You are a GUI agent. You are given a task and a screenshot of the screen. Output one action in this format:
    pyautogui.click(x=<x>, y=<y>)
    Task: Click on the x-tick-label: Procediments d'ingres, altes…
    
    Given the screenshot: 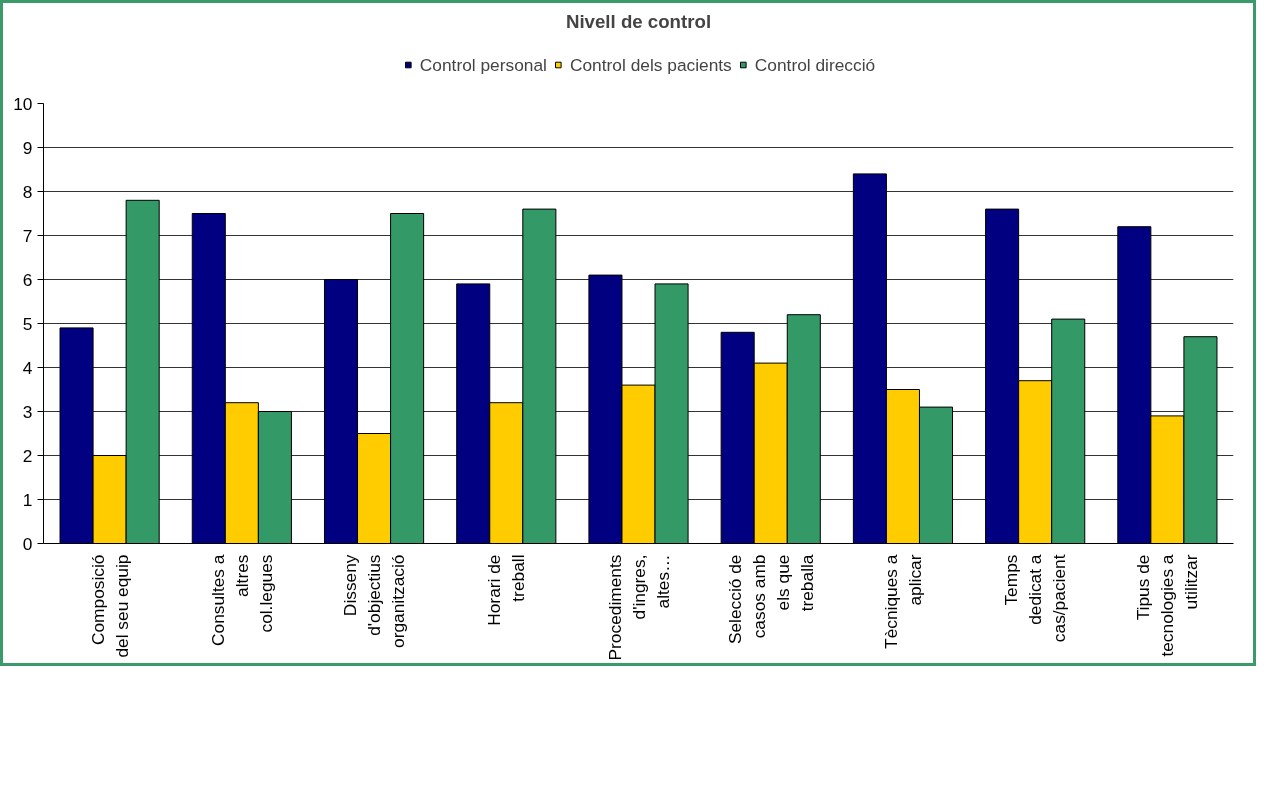 What is the action you would take?
    pyautogui.click(x=638, y=607)
    